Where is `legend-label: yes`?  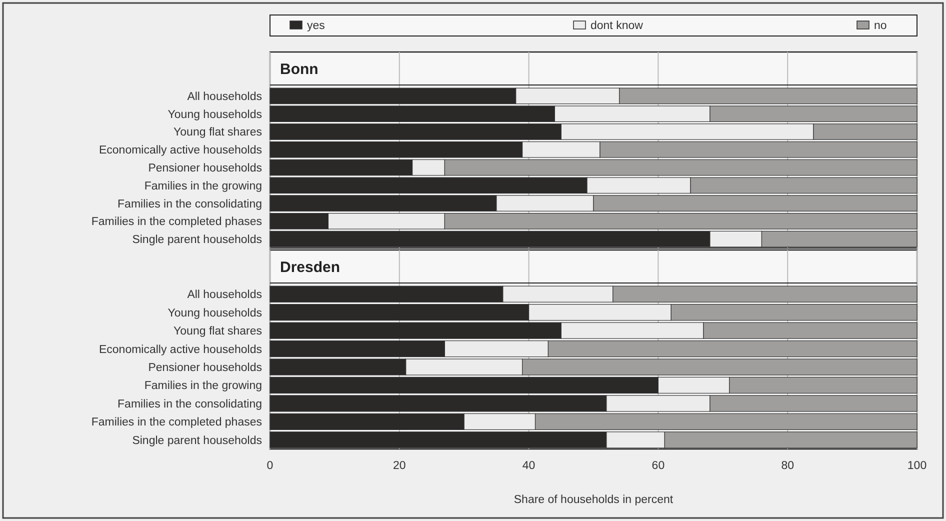 legend-label: yes is located at coordinates (316, 26).